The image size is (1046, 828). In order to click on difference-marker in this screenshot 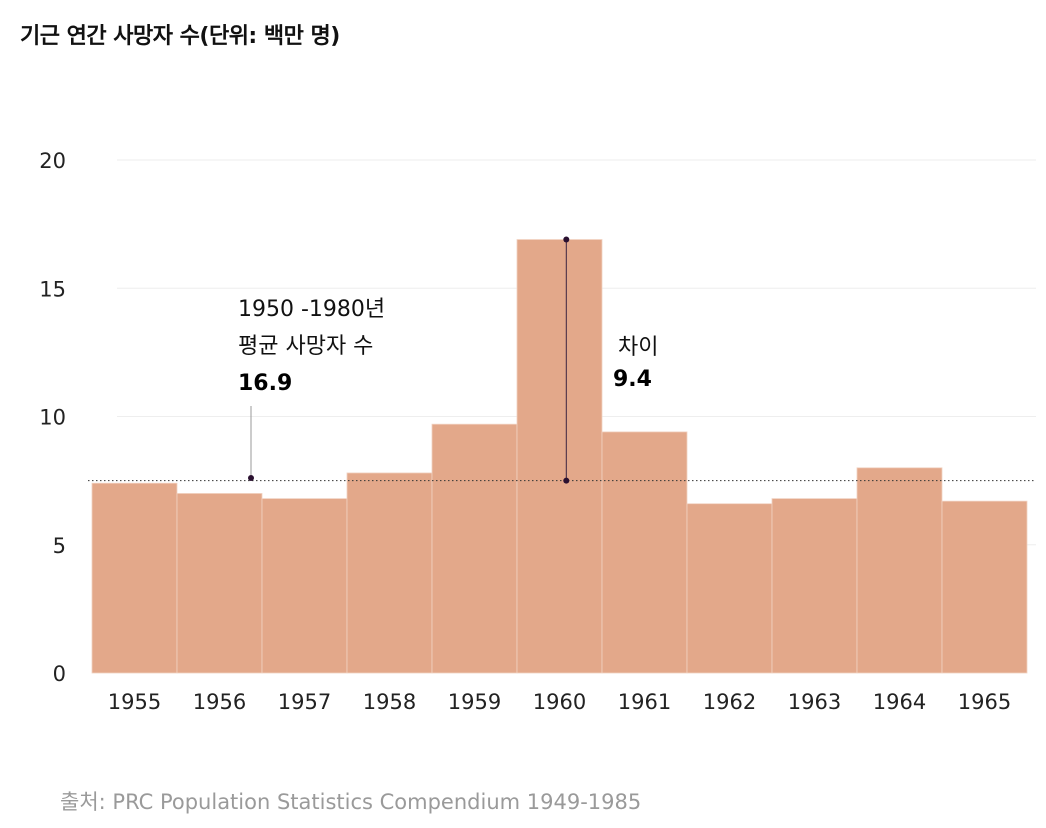, I will do `click(566, 360)`.